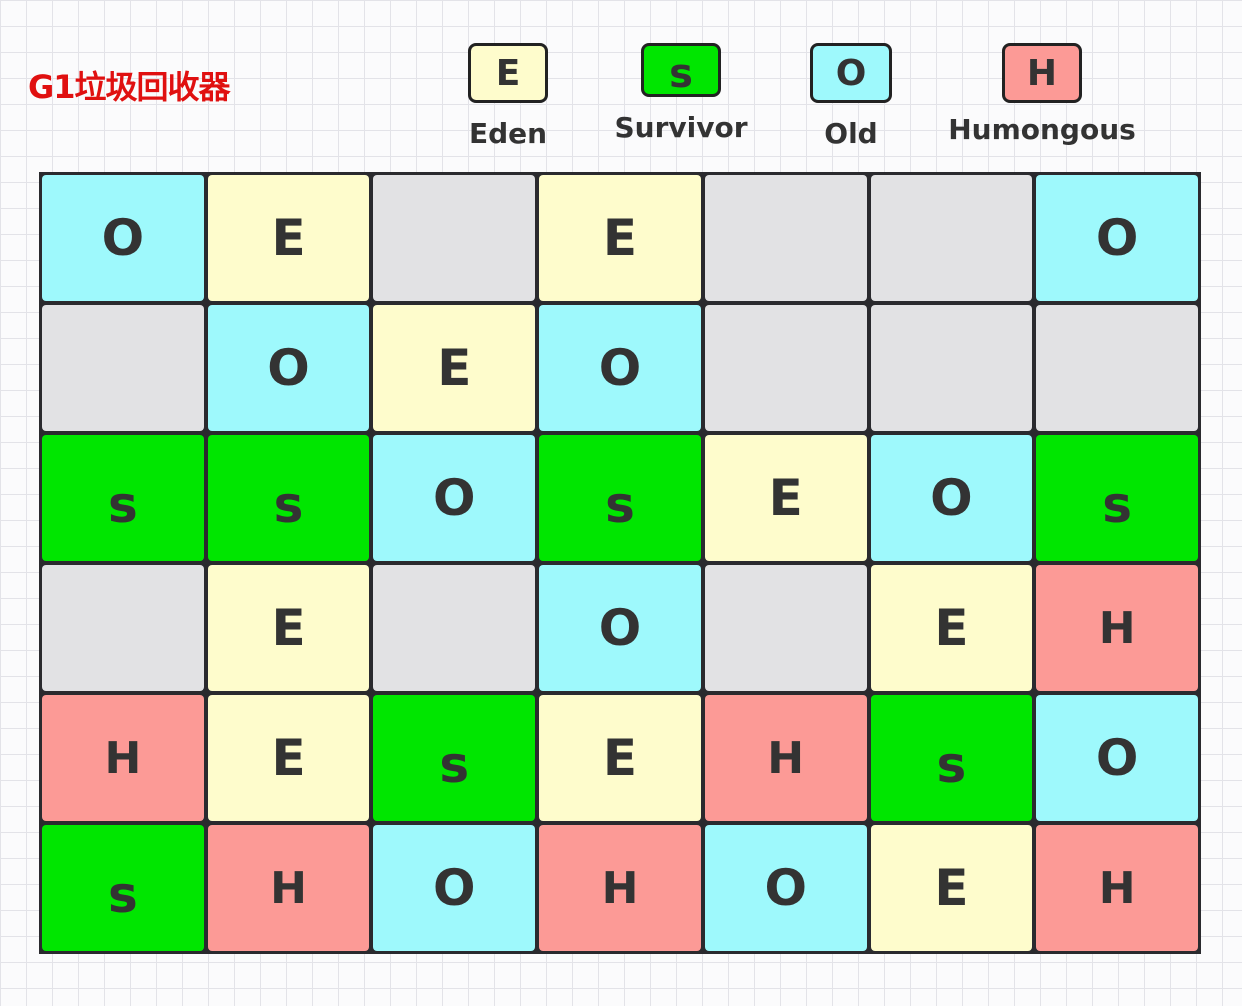 This screenshot has height=1006, width=1242. What do you see at coordinates (1042, 129) in the screenshot?
I see `legend-label: Humongous` at bounding box center [1042, 129].